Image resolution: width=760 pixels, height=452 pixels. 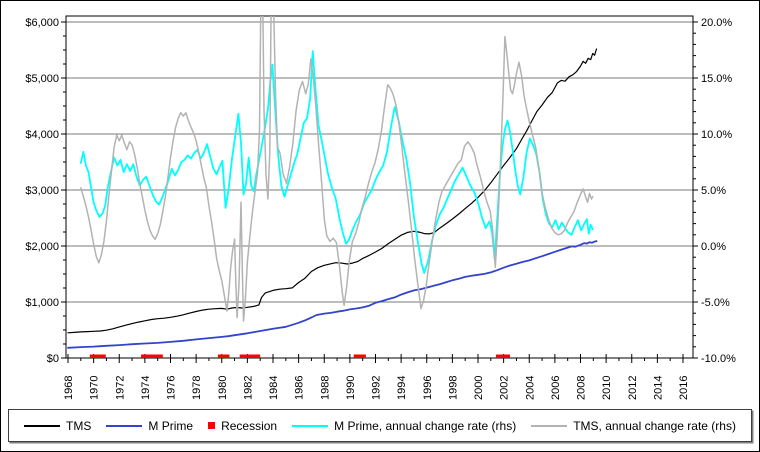 I want to click on legend-item-m-prime: M Prime, so click(x=149, y=426).